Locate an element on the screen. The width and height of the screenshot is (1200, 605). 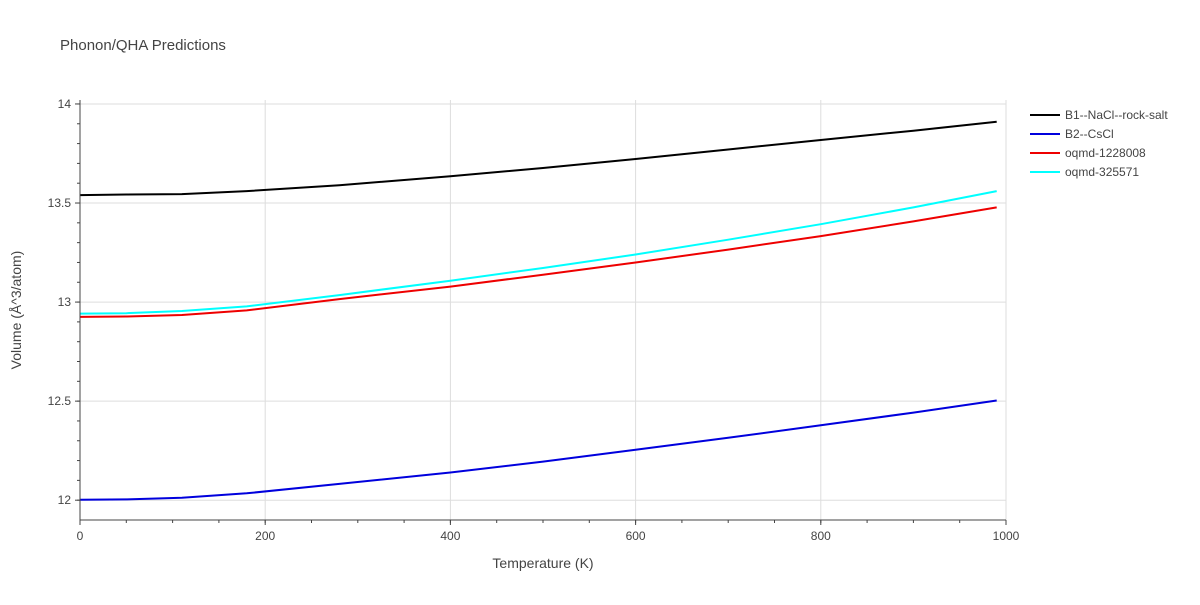
x-tick-label: 200 is located at coordinates (265, 536).